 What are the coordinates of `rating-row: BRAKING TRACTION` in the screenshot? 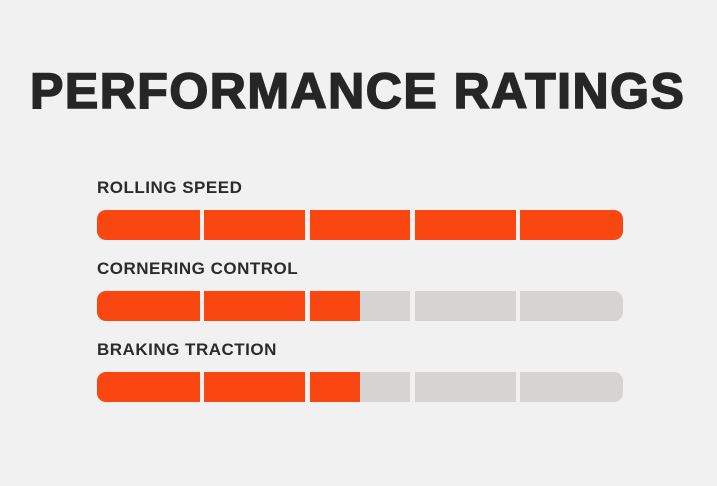 It's located at (360, 371).